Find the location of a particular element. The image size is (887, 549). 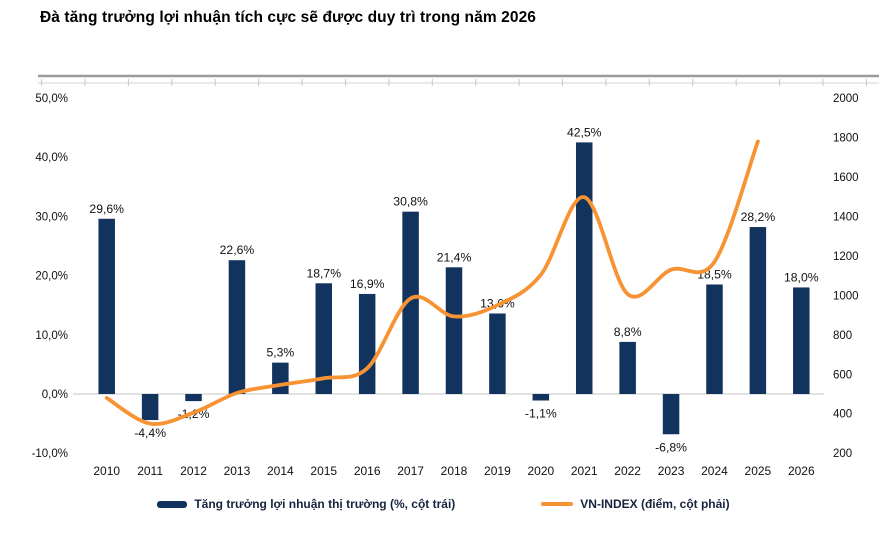

x-axis-year-label: 2024 is located at coordinates (714, 471).